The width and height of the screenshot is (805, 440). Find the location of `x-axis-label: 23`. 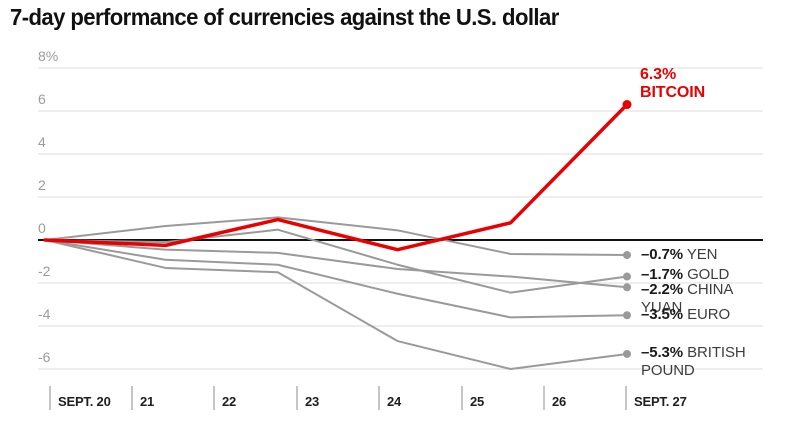

x-axis-label: 23 is located at coordinates (312, 401).